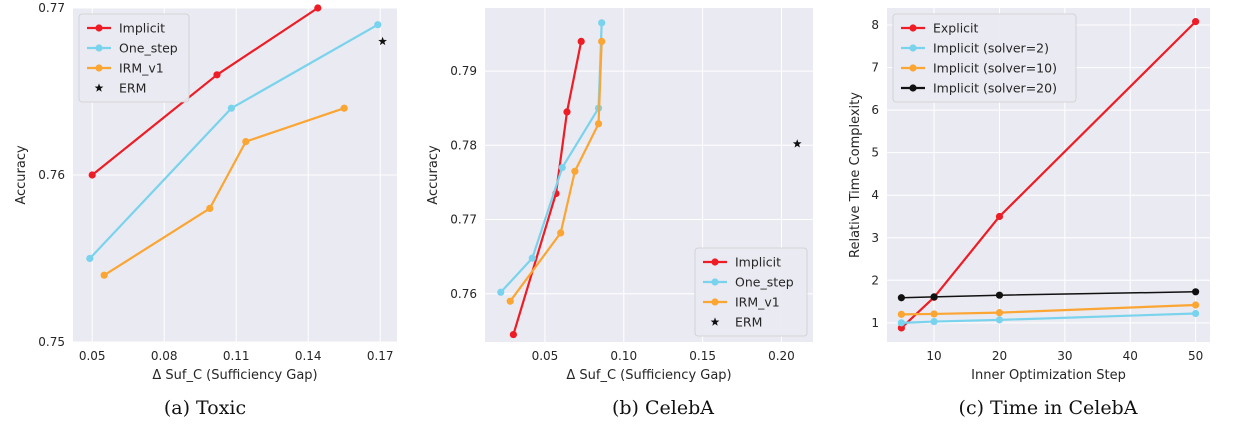 The height and width of the screenshot is (431, 1234). I want to click on y-tick-label: 0.78, so click(463, 145).